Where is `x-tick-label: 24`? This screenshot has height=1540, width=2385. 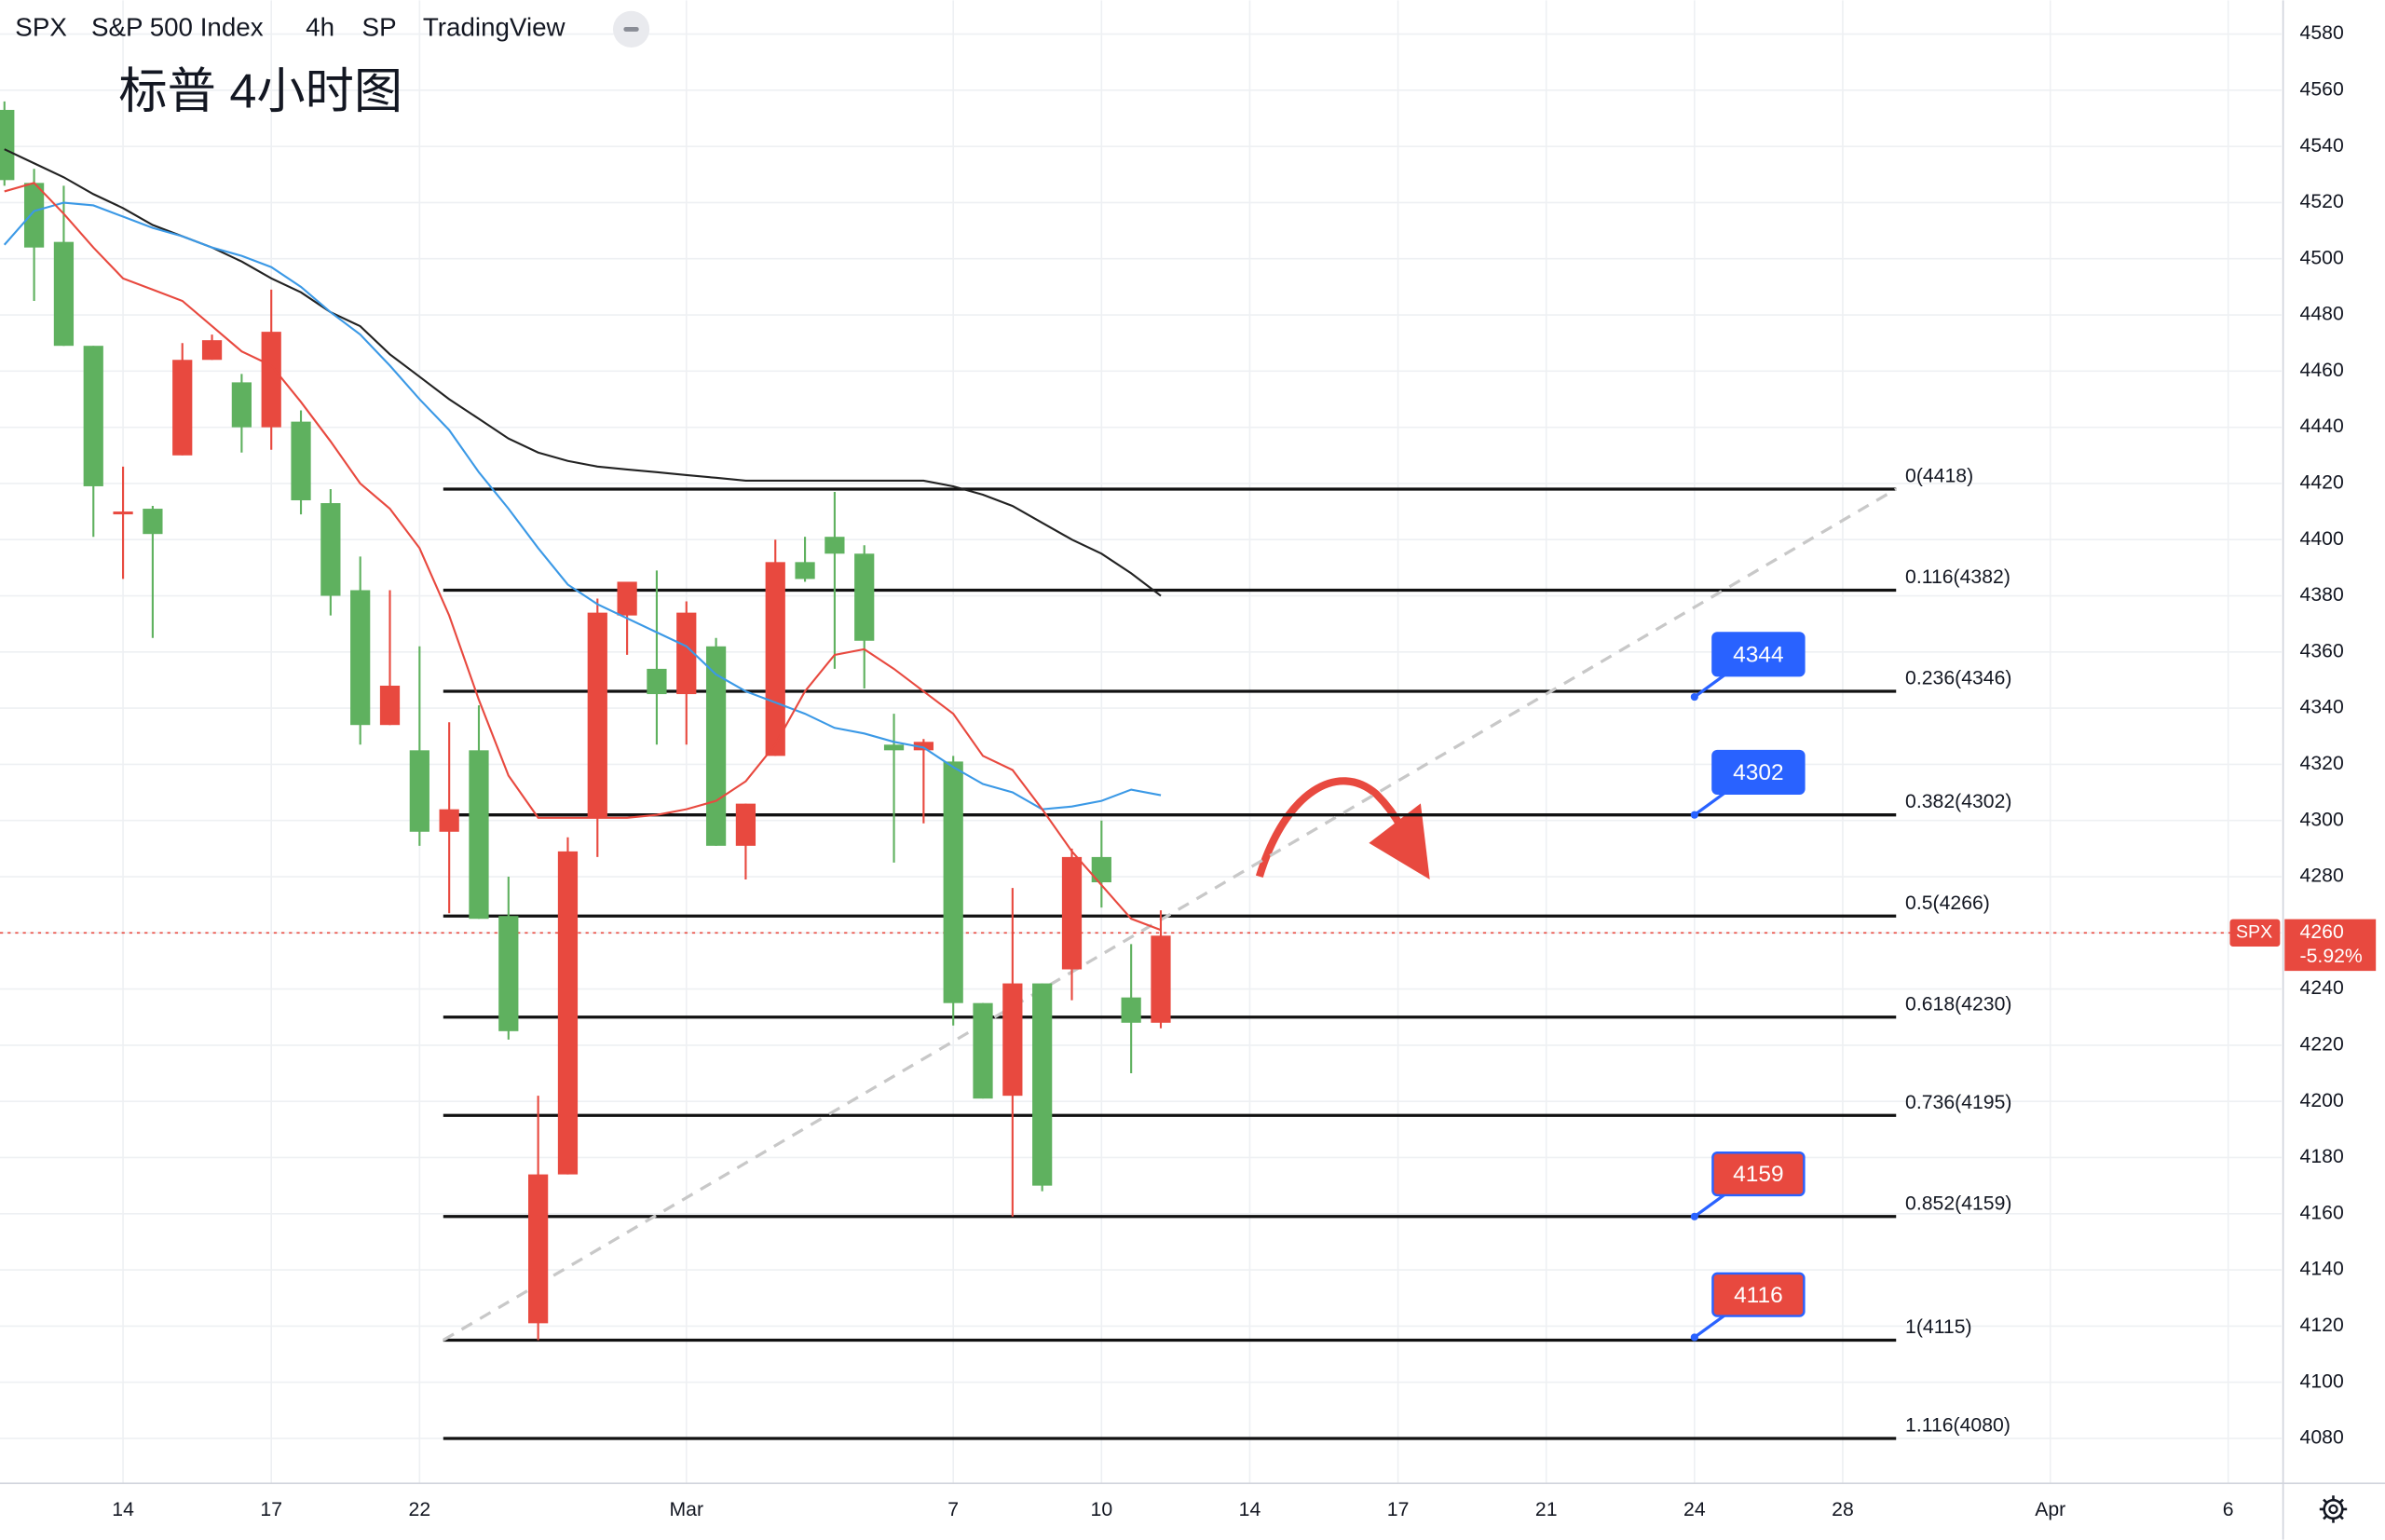 x-tick-label: 24 is located at coordinates (1695, 1509).